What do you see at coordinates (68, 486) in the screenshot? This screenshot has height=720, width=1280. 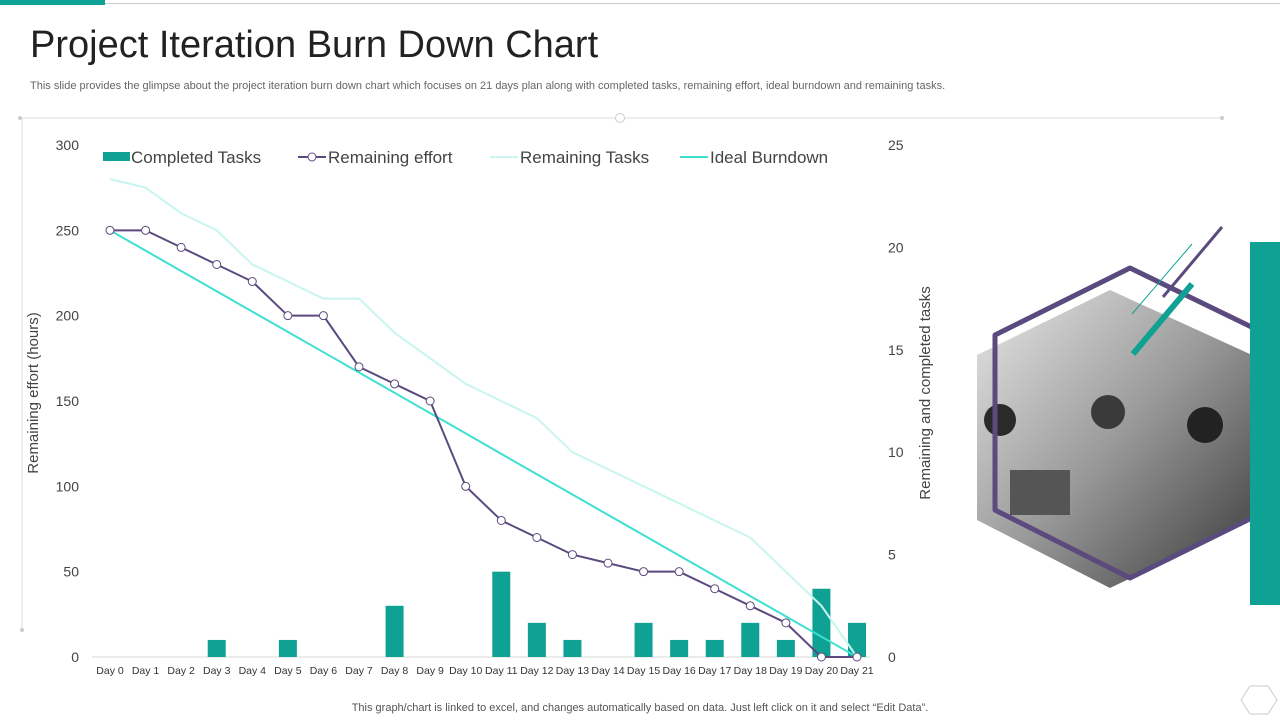 I see `y-tick-label: 100` at bounding box center [68, 486].